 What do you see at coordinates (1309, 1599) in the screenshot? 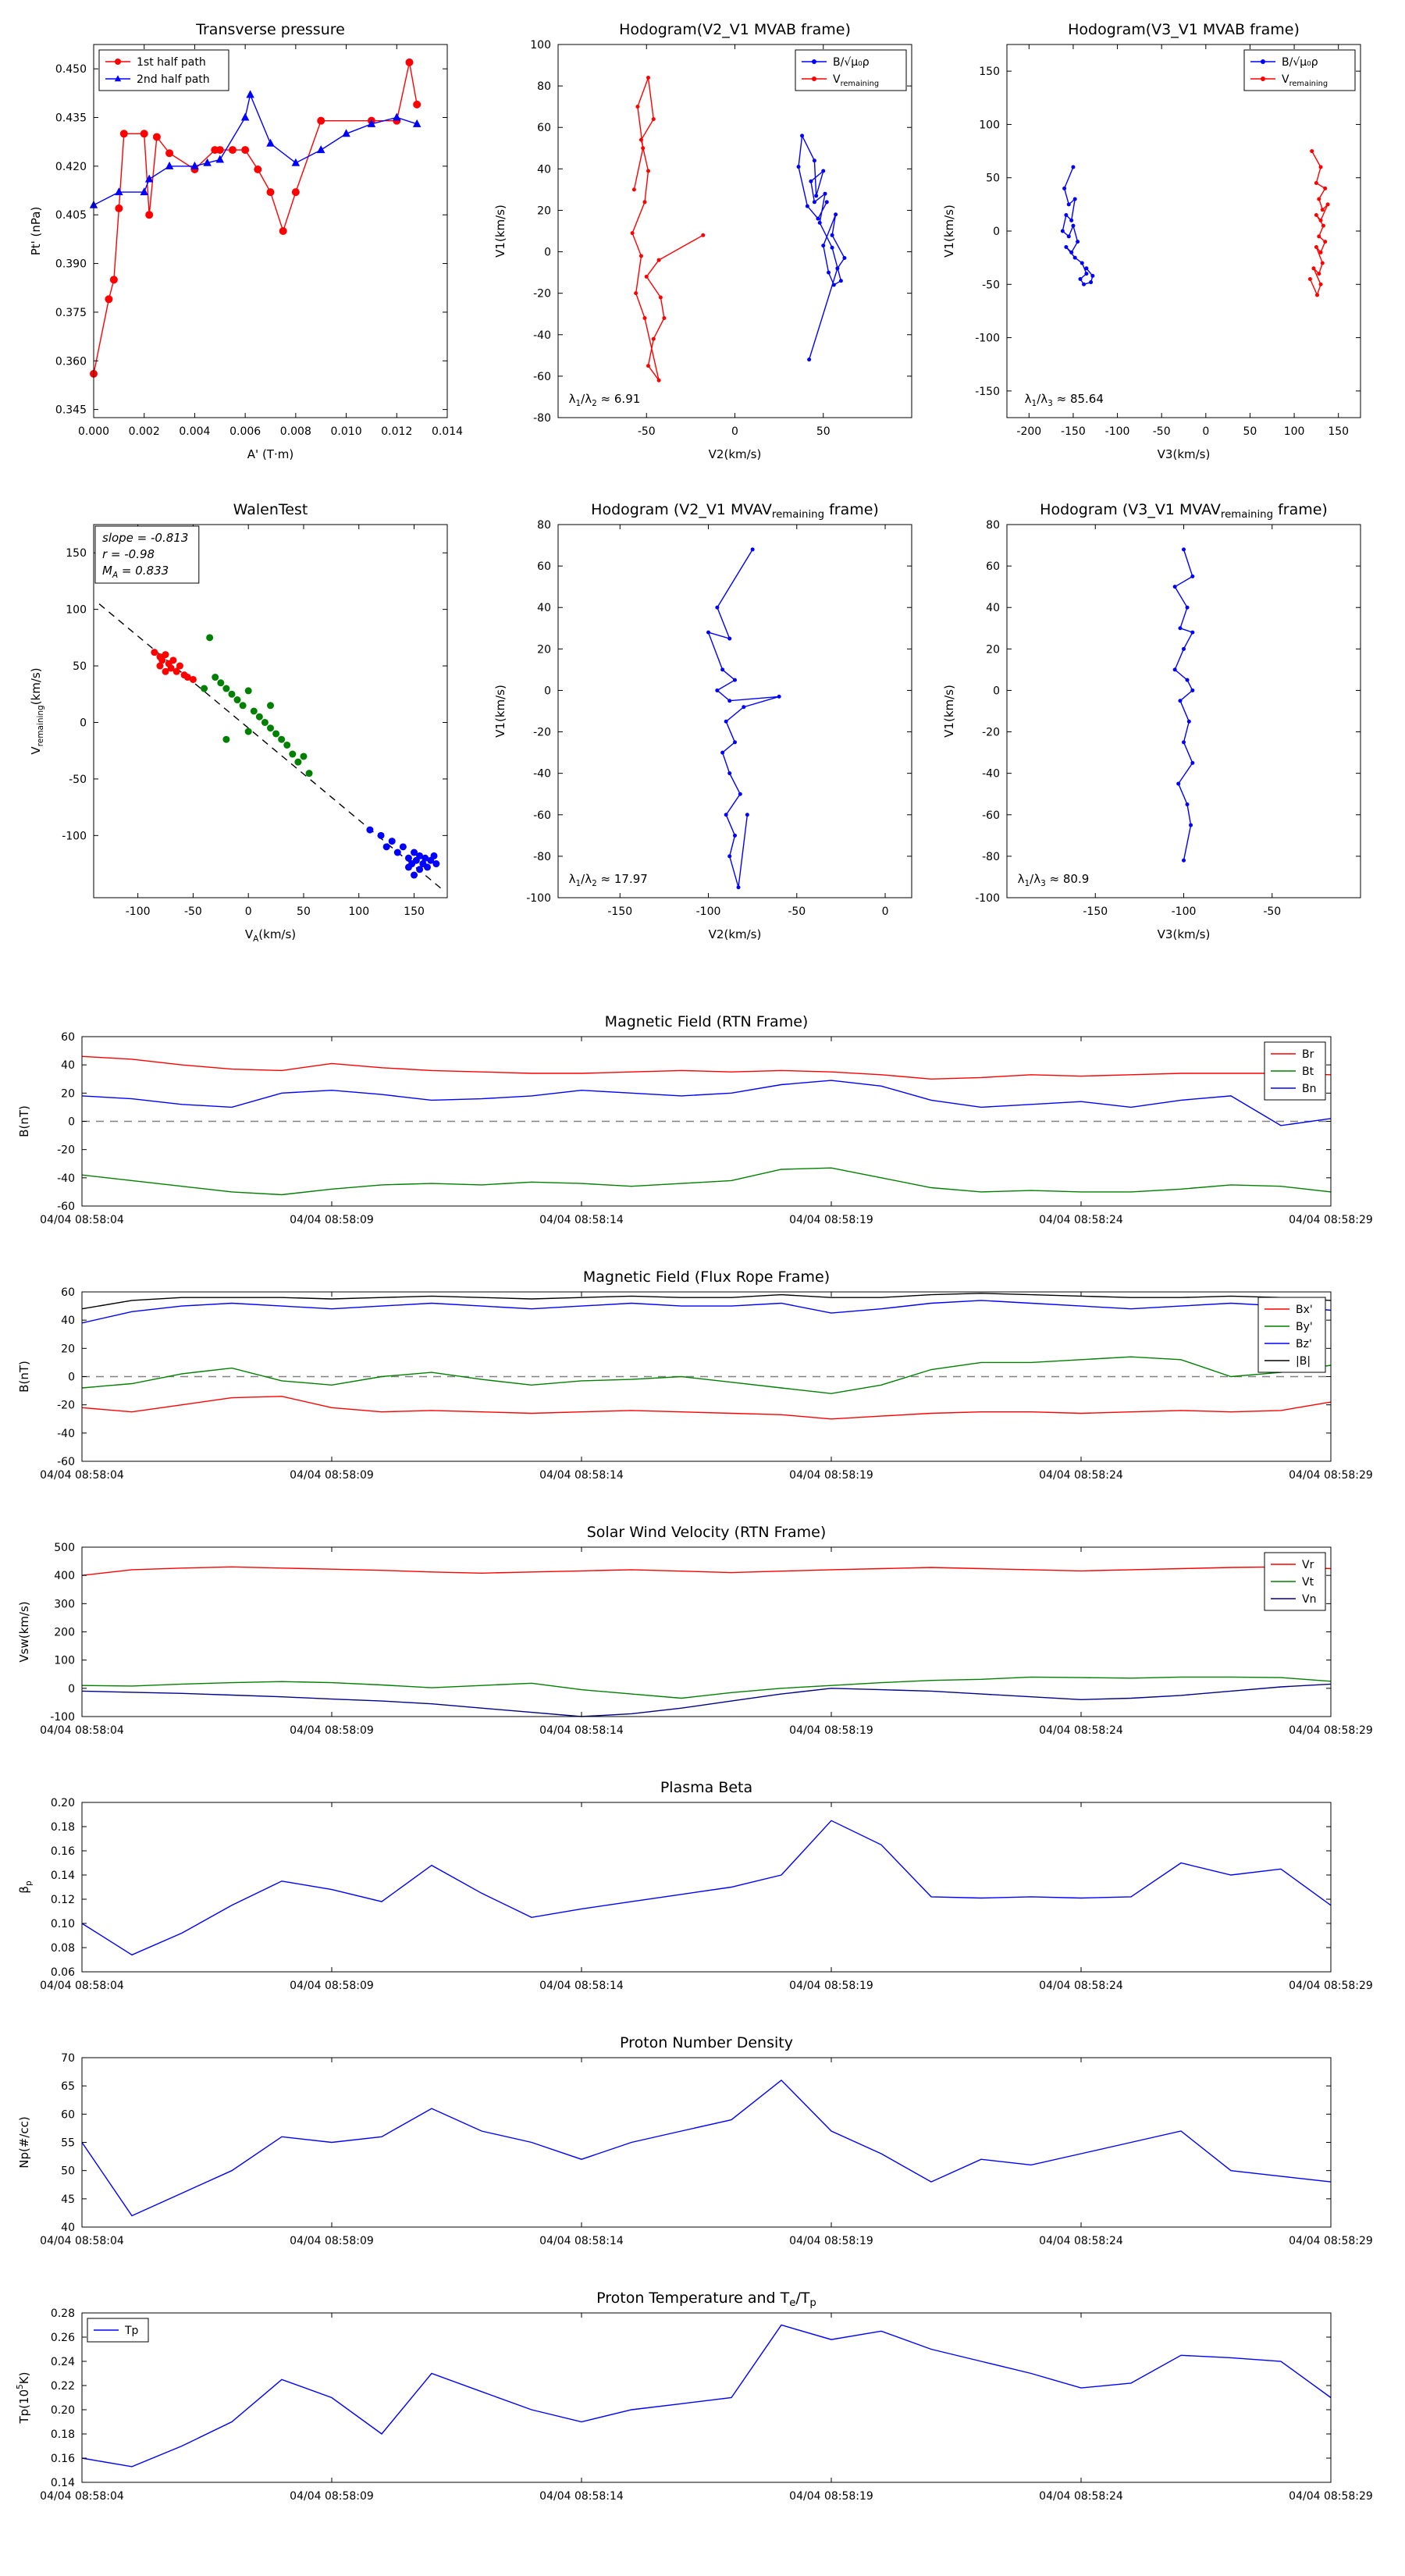
I see `svg-text: Vn` at bounding box center [1309, 1599].